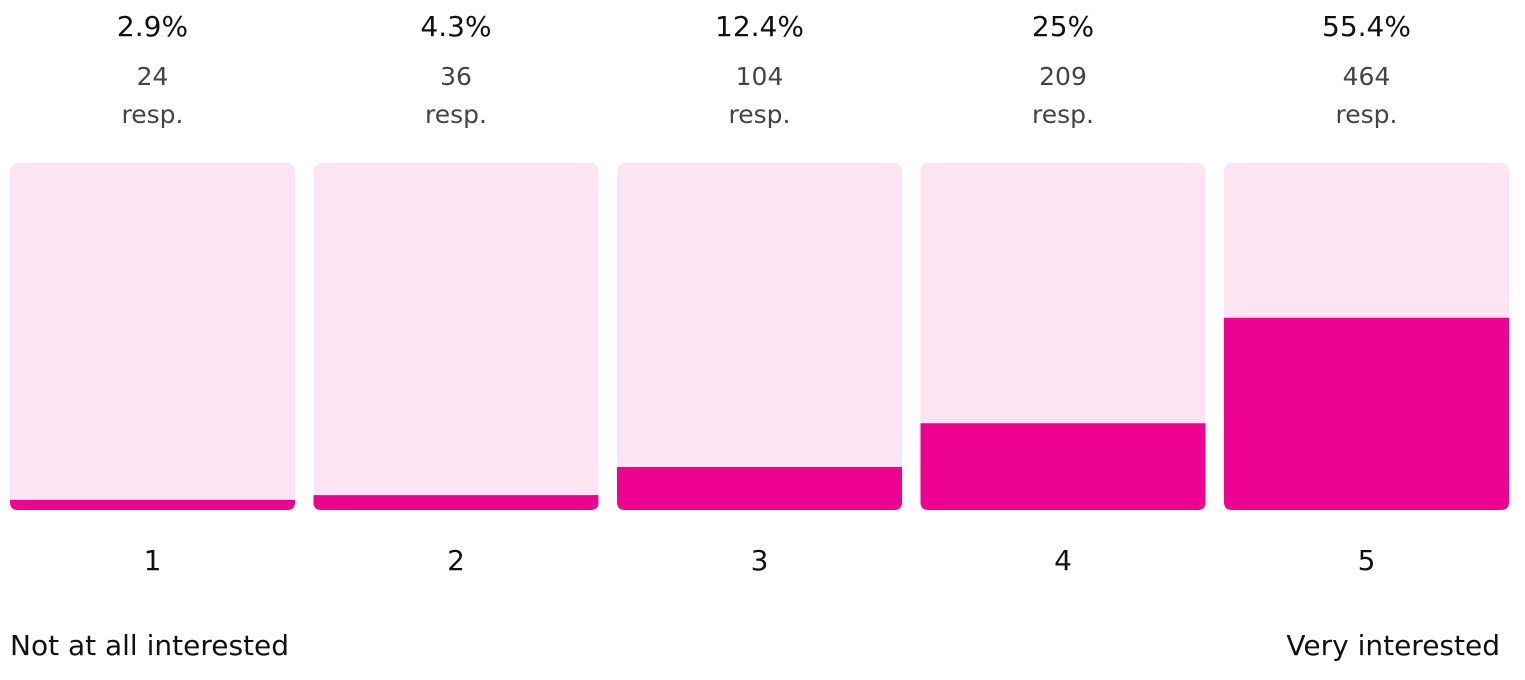 This screenshot has height=680, width=1525. Describe the element at coordinates (149, 645) in the screenshot. I see `scale-low-label: Not at all interested` at that location.